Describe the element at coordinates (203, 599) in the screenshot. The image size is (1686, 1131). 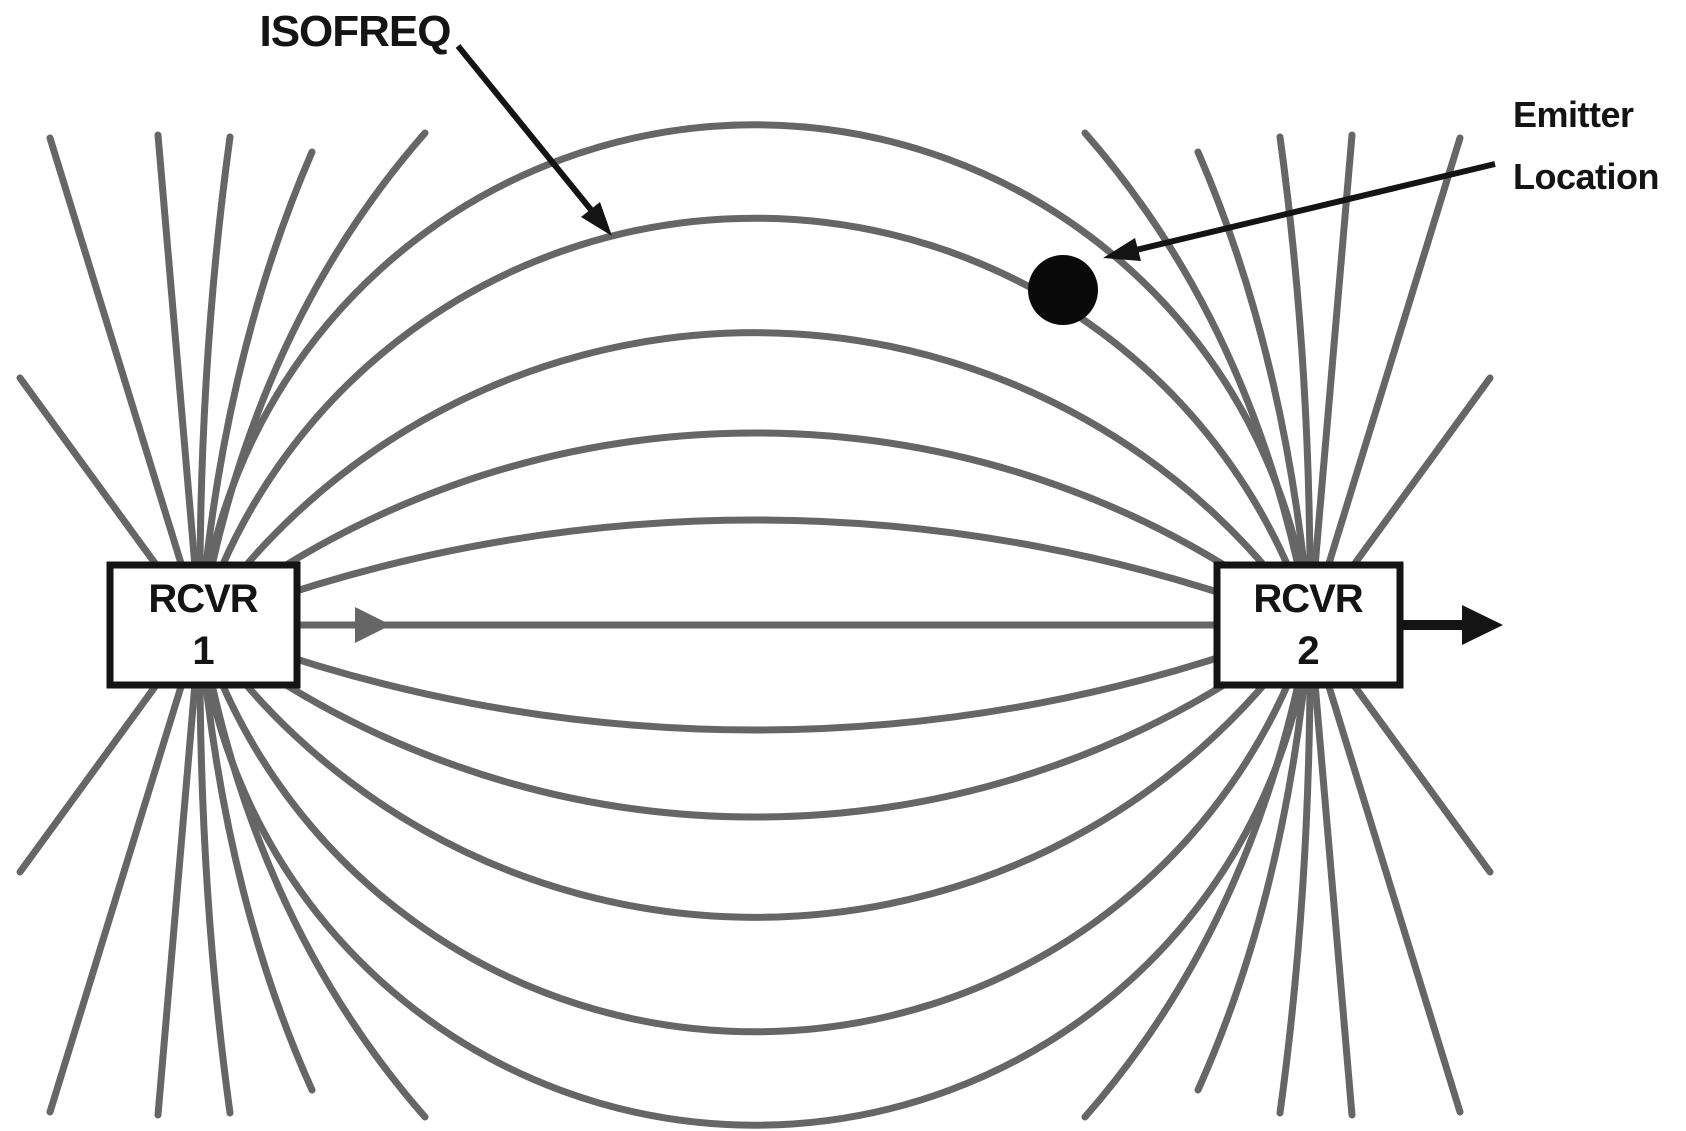
I see `rcvr-1-label: RCVR` at that location.